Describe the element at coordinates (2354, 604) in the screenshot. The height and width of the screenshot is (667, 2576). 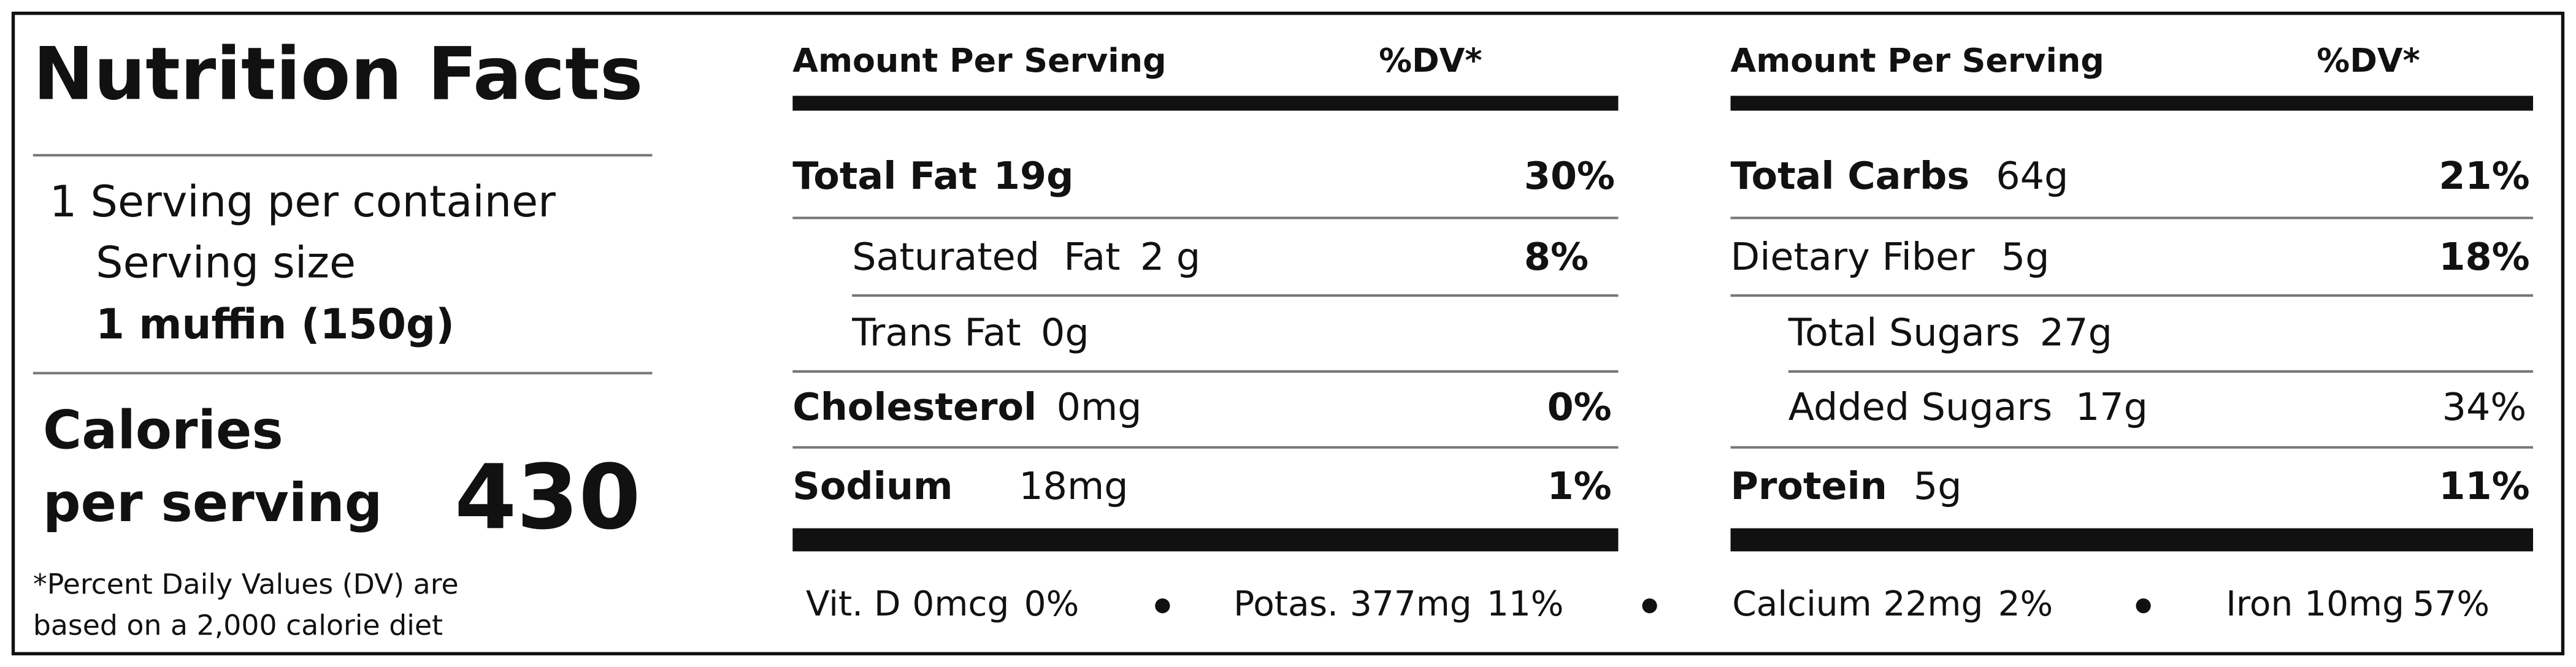
I see `vitamin-amount: 10mg` at that location.